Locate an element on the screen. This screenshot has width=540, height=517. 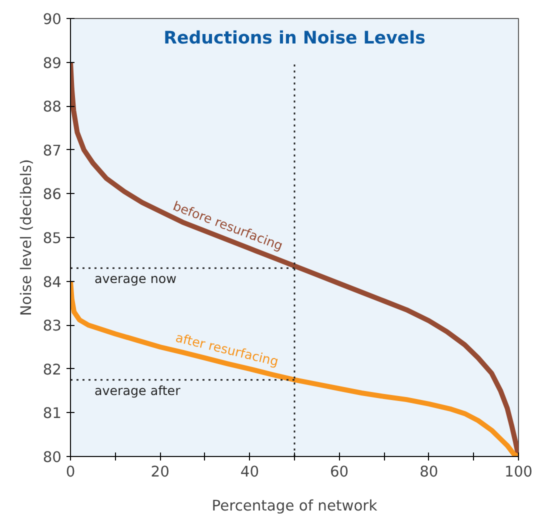
y-tick-label: 85 is located at coordinates (52, 238).